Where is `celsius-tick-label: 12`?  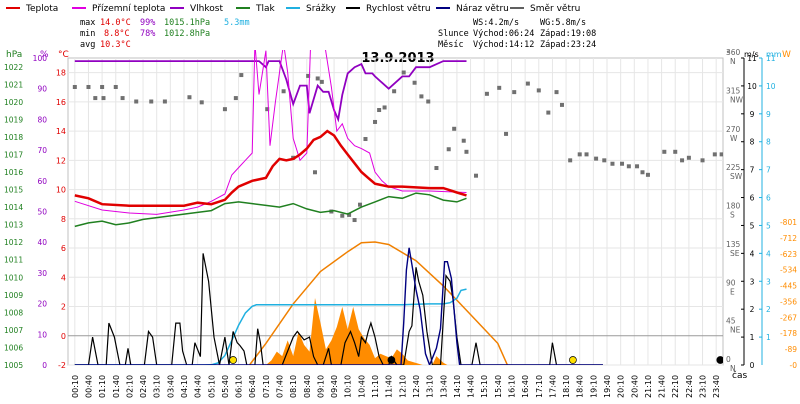
celsius-tick-label: 12 is located at coordinates (61, 160).